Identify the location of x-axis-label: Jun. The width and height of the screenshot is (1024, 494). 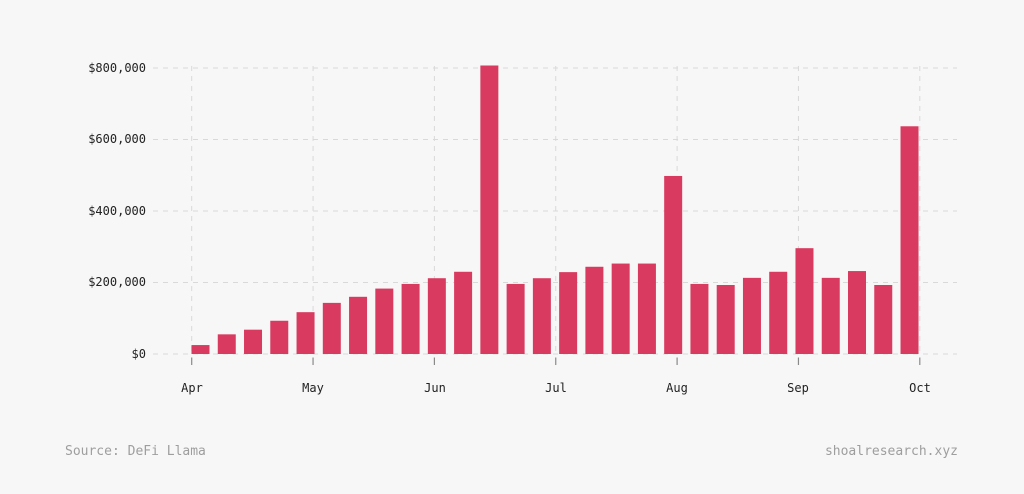
(435, 388).